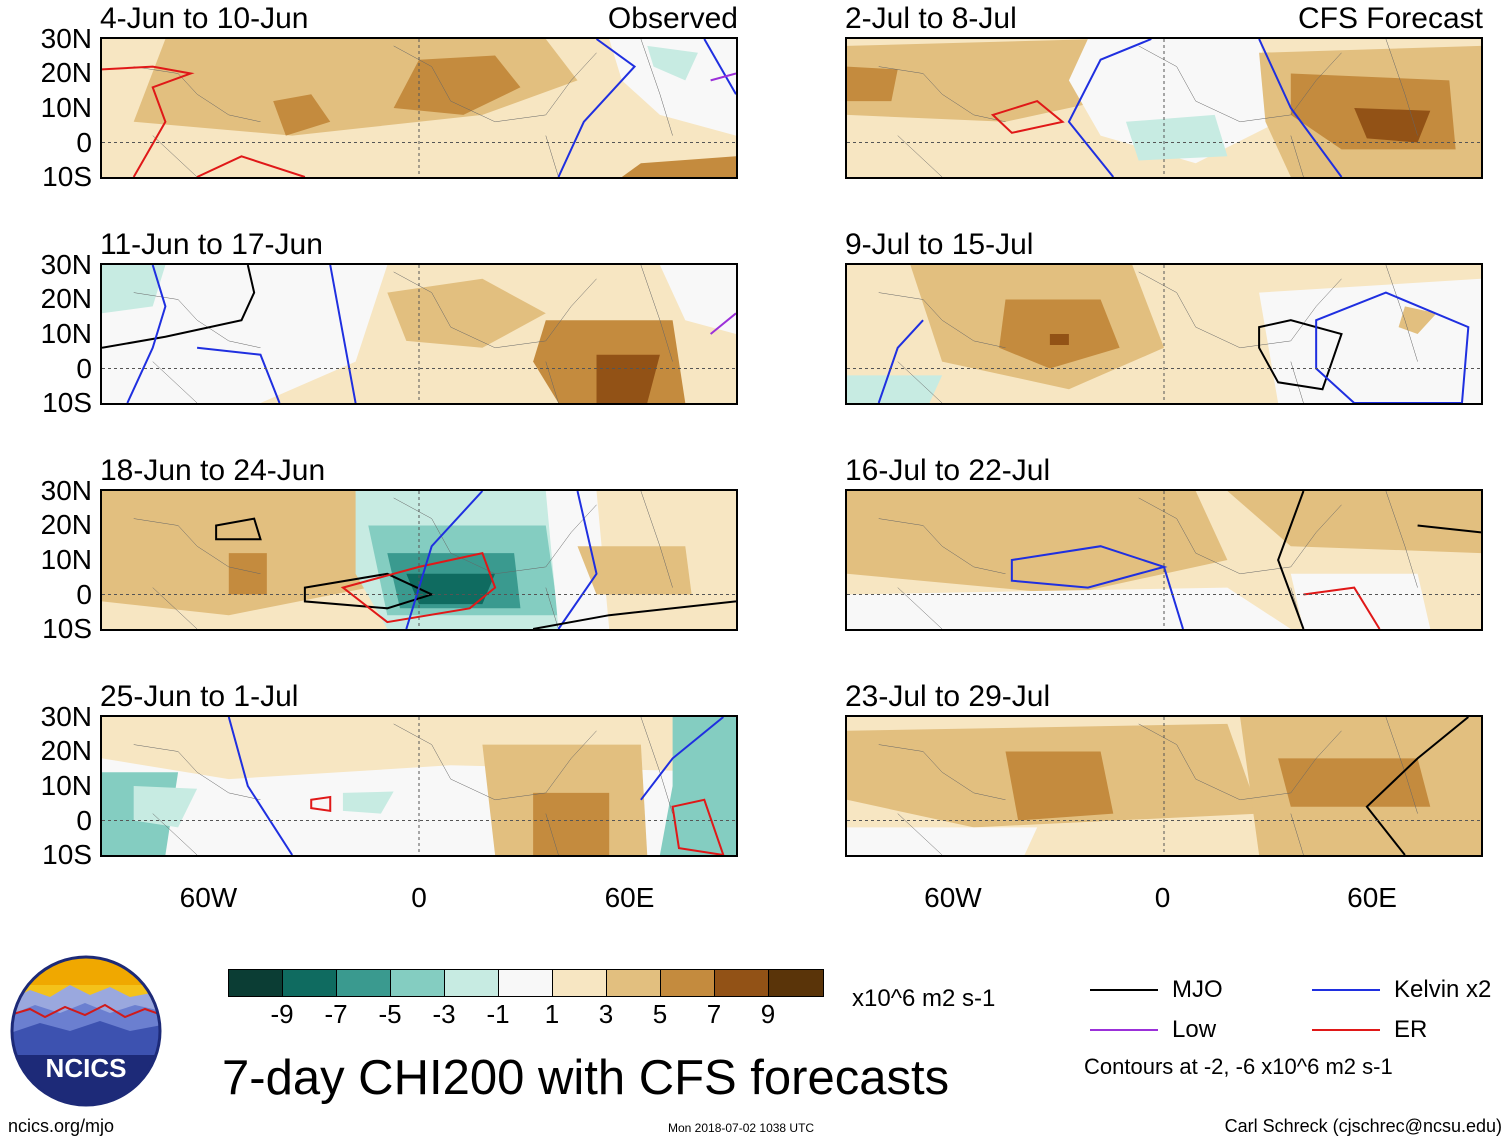 The width and height of the screenshot is (1510, 1142). I want to click on legend-kelvin: Kelvin x2, so click(1401, 990).